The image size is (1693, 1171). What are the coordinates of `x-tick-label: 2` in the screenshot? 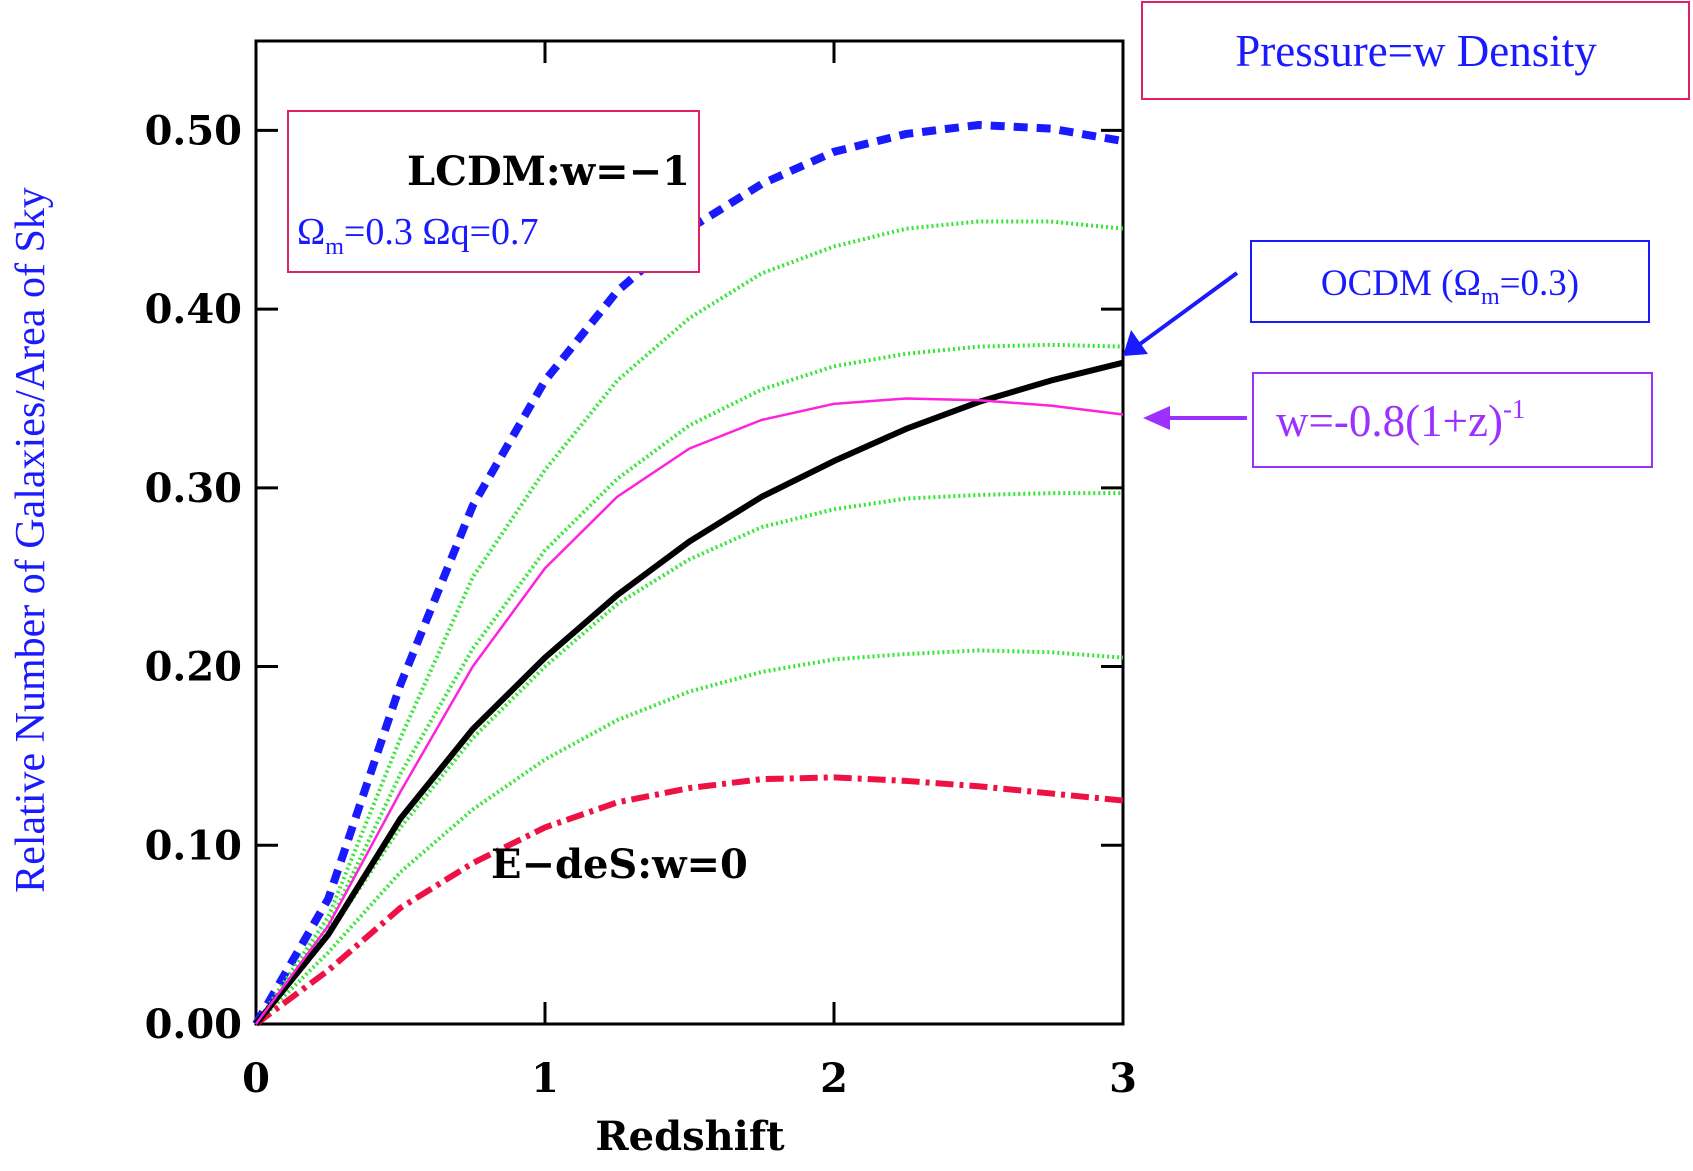 It's located at (834, 1078).